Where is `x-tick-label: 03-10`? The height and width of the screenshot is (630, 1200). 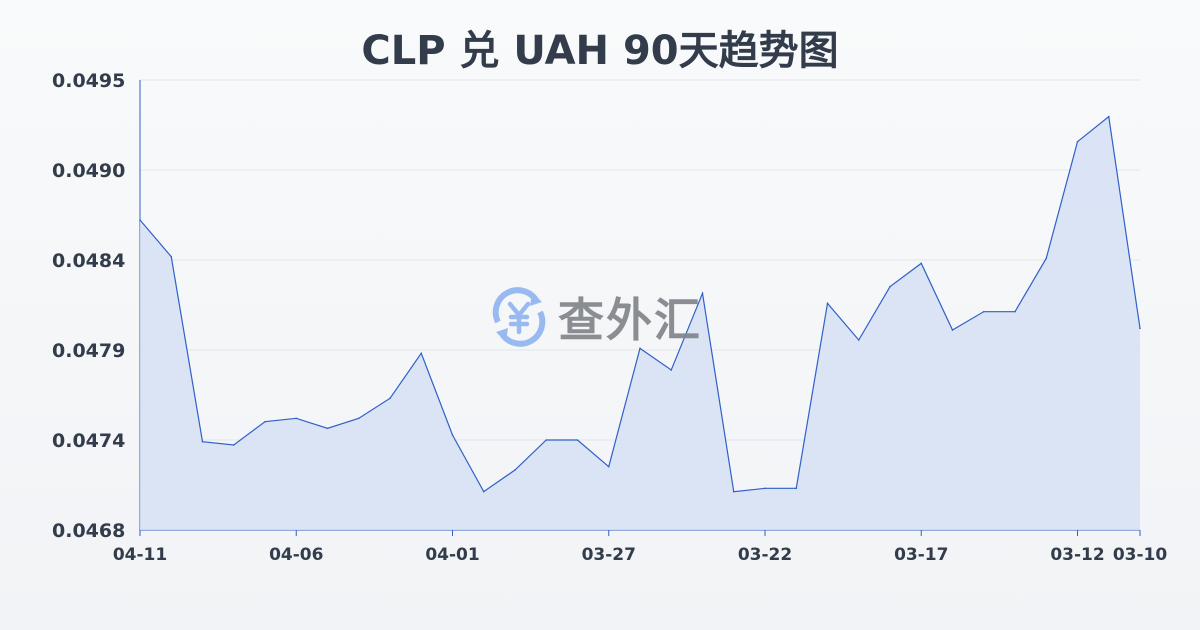 x-tick-label: 03-10 is located at coordinates (1140, 555).